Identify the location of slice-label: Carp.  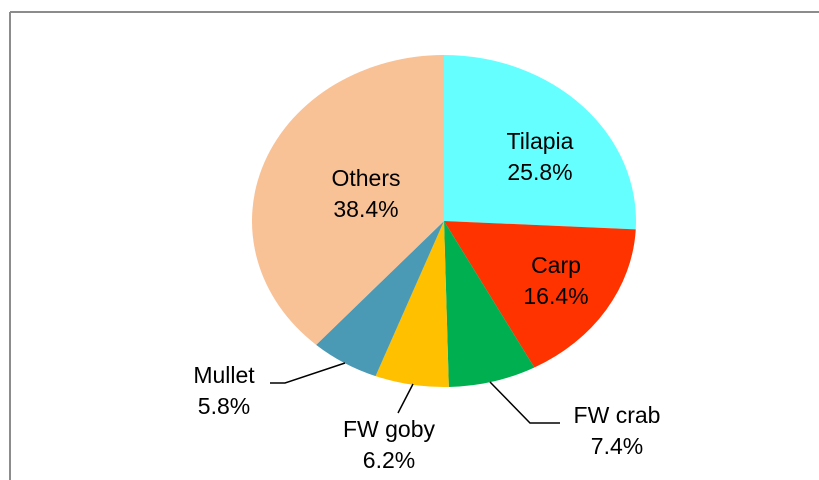
(556, 265).